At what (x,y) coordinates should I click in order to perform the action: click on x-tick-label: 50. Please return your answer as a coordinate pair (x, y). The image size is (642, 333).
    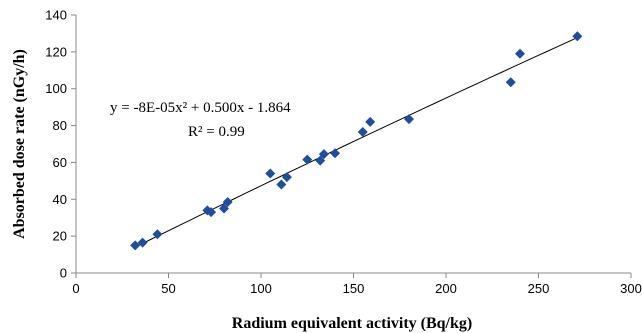
    Looking at the image, I should click on (168, 288).